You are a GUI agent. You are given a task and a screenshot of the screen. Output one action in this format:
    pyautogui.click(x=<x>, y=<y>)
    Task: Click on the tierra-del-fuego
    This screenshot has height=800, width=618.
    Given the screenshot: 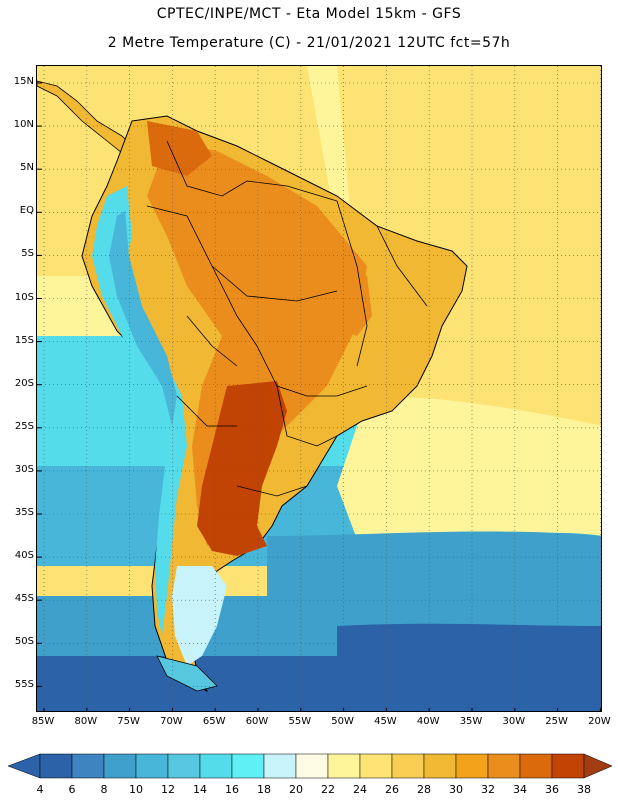 What is the action you would take?
    pyautogui.click(x=187, y=673)
    